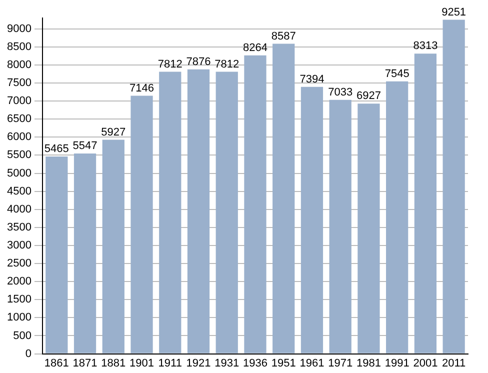 Image resolution: width=488 pixels, height=373 pixels. I want to click on data-label: 7545, so click(397, 74).